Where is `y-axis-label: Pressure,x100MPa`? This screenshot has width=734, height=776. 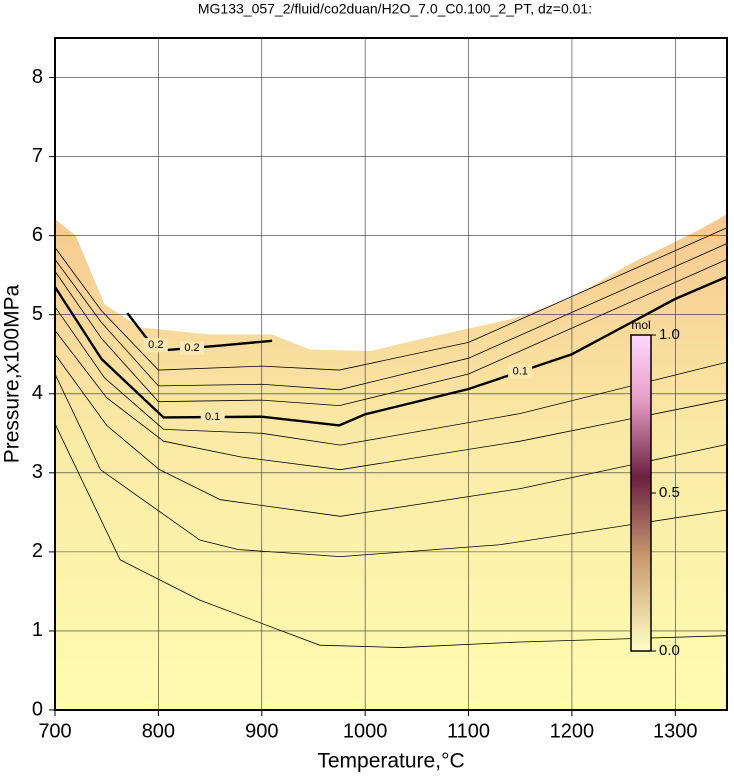 y-axis-label: Pressure,x100MPa is located at coordinates (12, 373).